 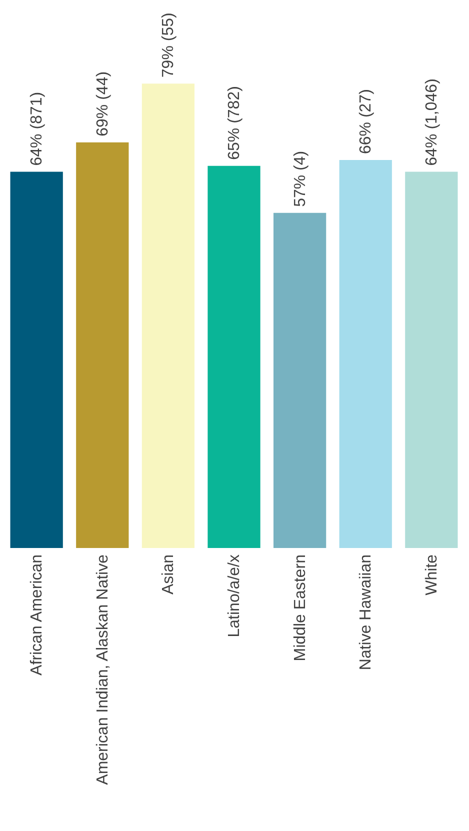 I want to click on x-tick-label: Middle Eastern, so click(x=300, y=608).